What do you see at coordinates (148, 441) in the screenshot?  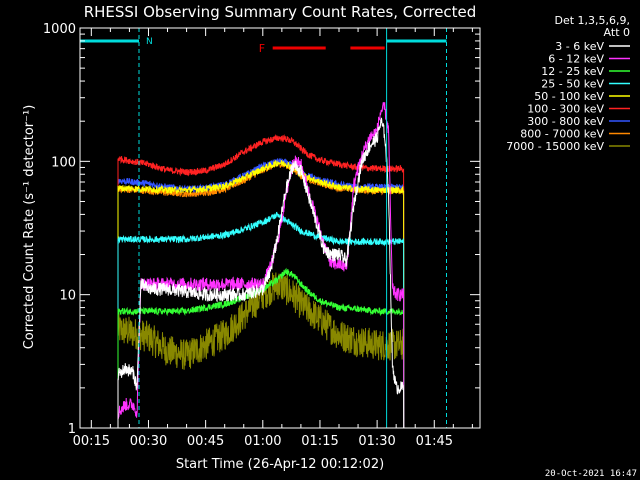 I see `x-tick-label: 00:30` at bounding box center [148, 441].